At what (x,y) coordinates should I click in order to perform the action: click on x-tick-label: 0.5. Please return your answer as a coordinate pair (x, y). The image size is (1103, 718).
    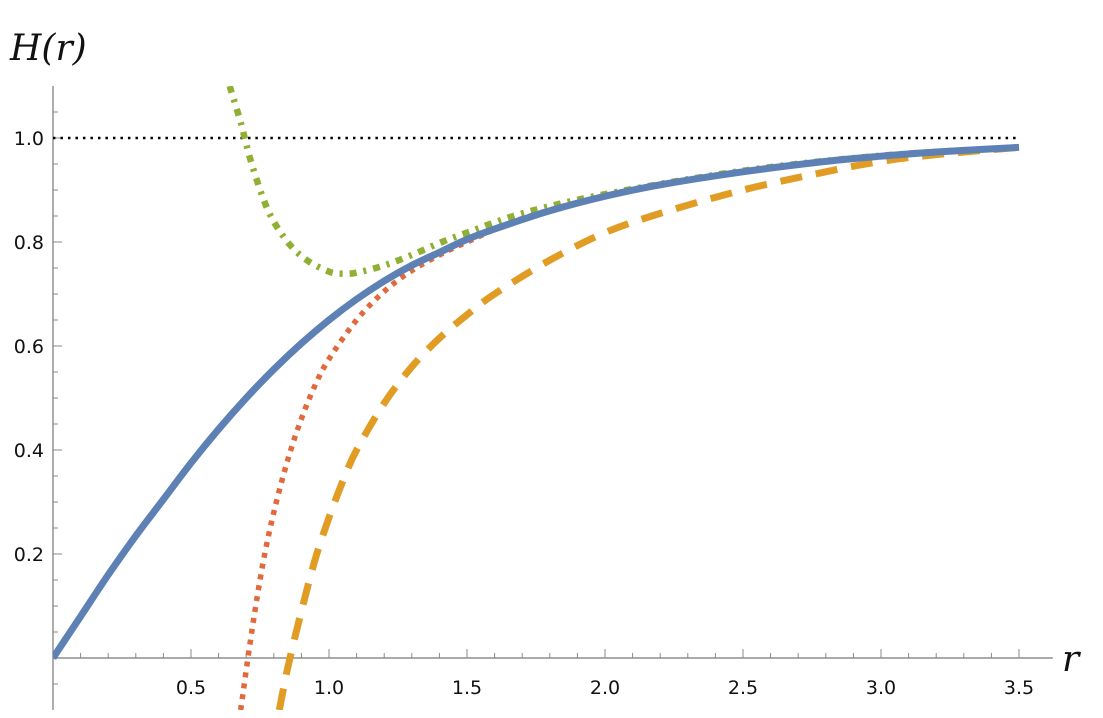
    Looking at the image, I should click on (191, 688).